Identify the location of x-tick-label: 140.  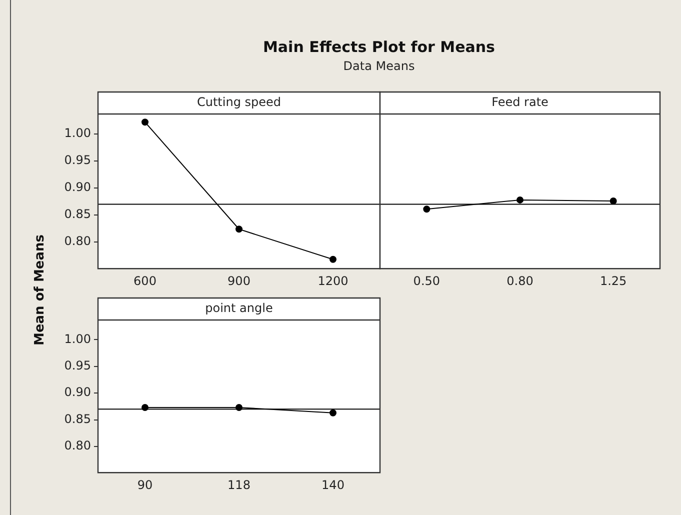
(333, 485).